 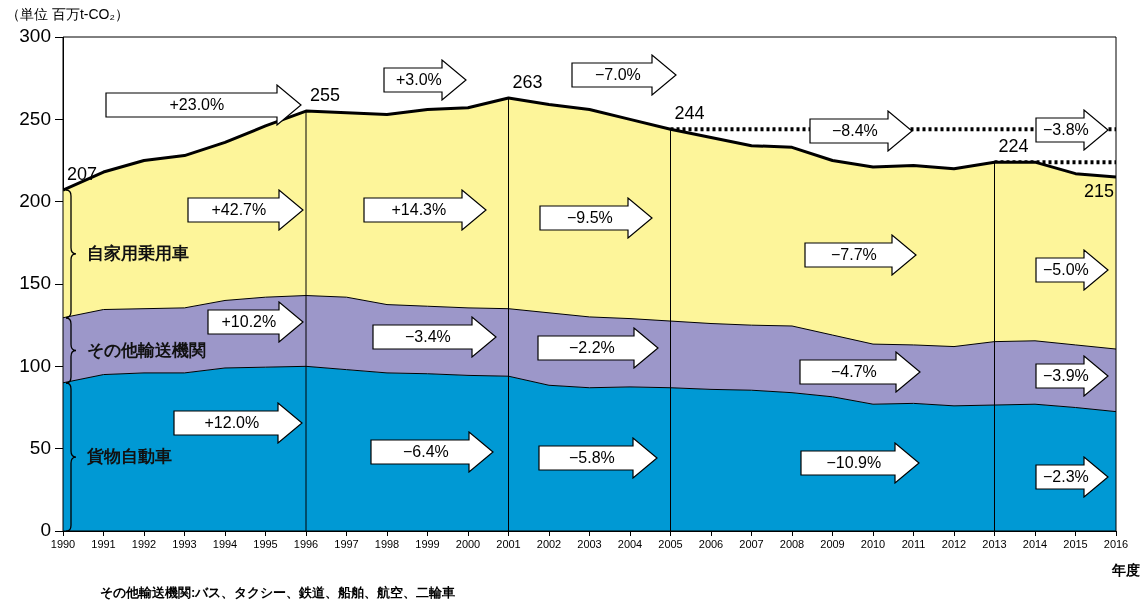 I want to click on y-tick-label: 200, so click(x=35, y=200).